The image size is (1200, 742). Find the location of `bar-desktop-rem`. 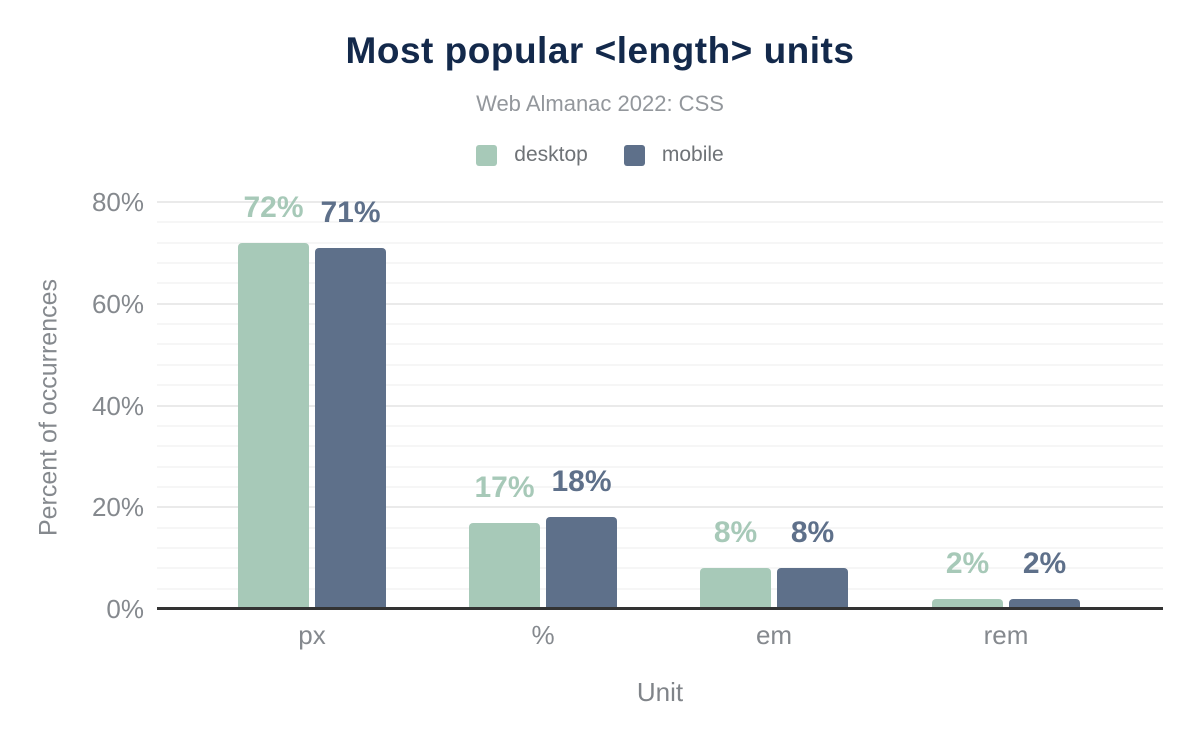

bar-desktop-rem is located at coordinates (967, 603).